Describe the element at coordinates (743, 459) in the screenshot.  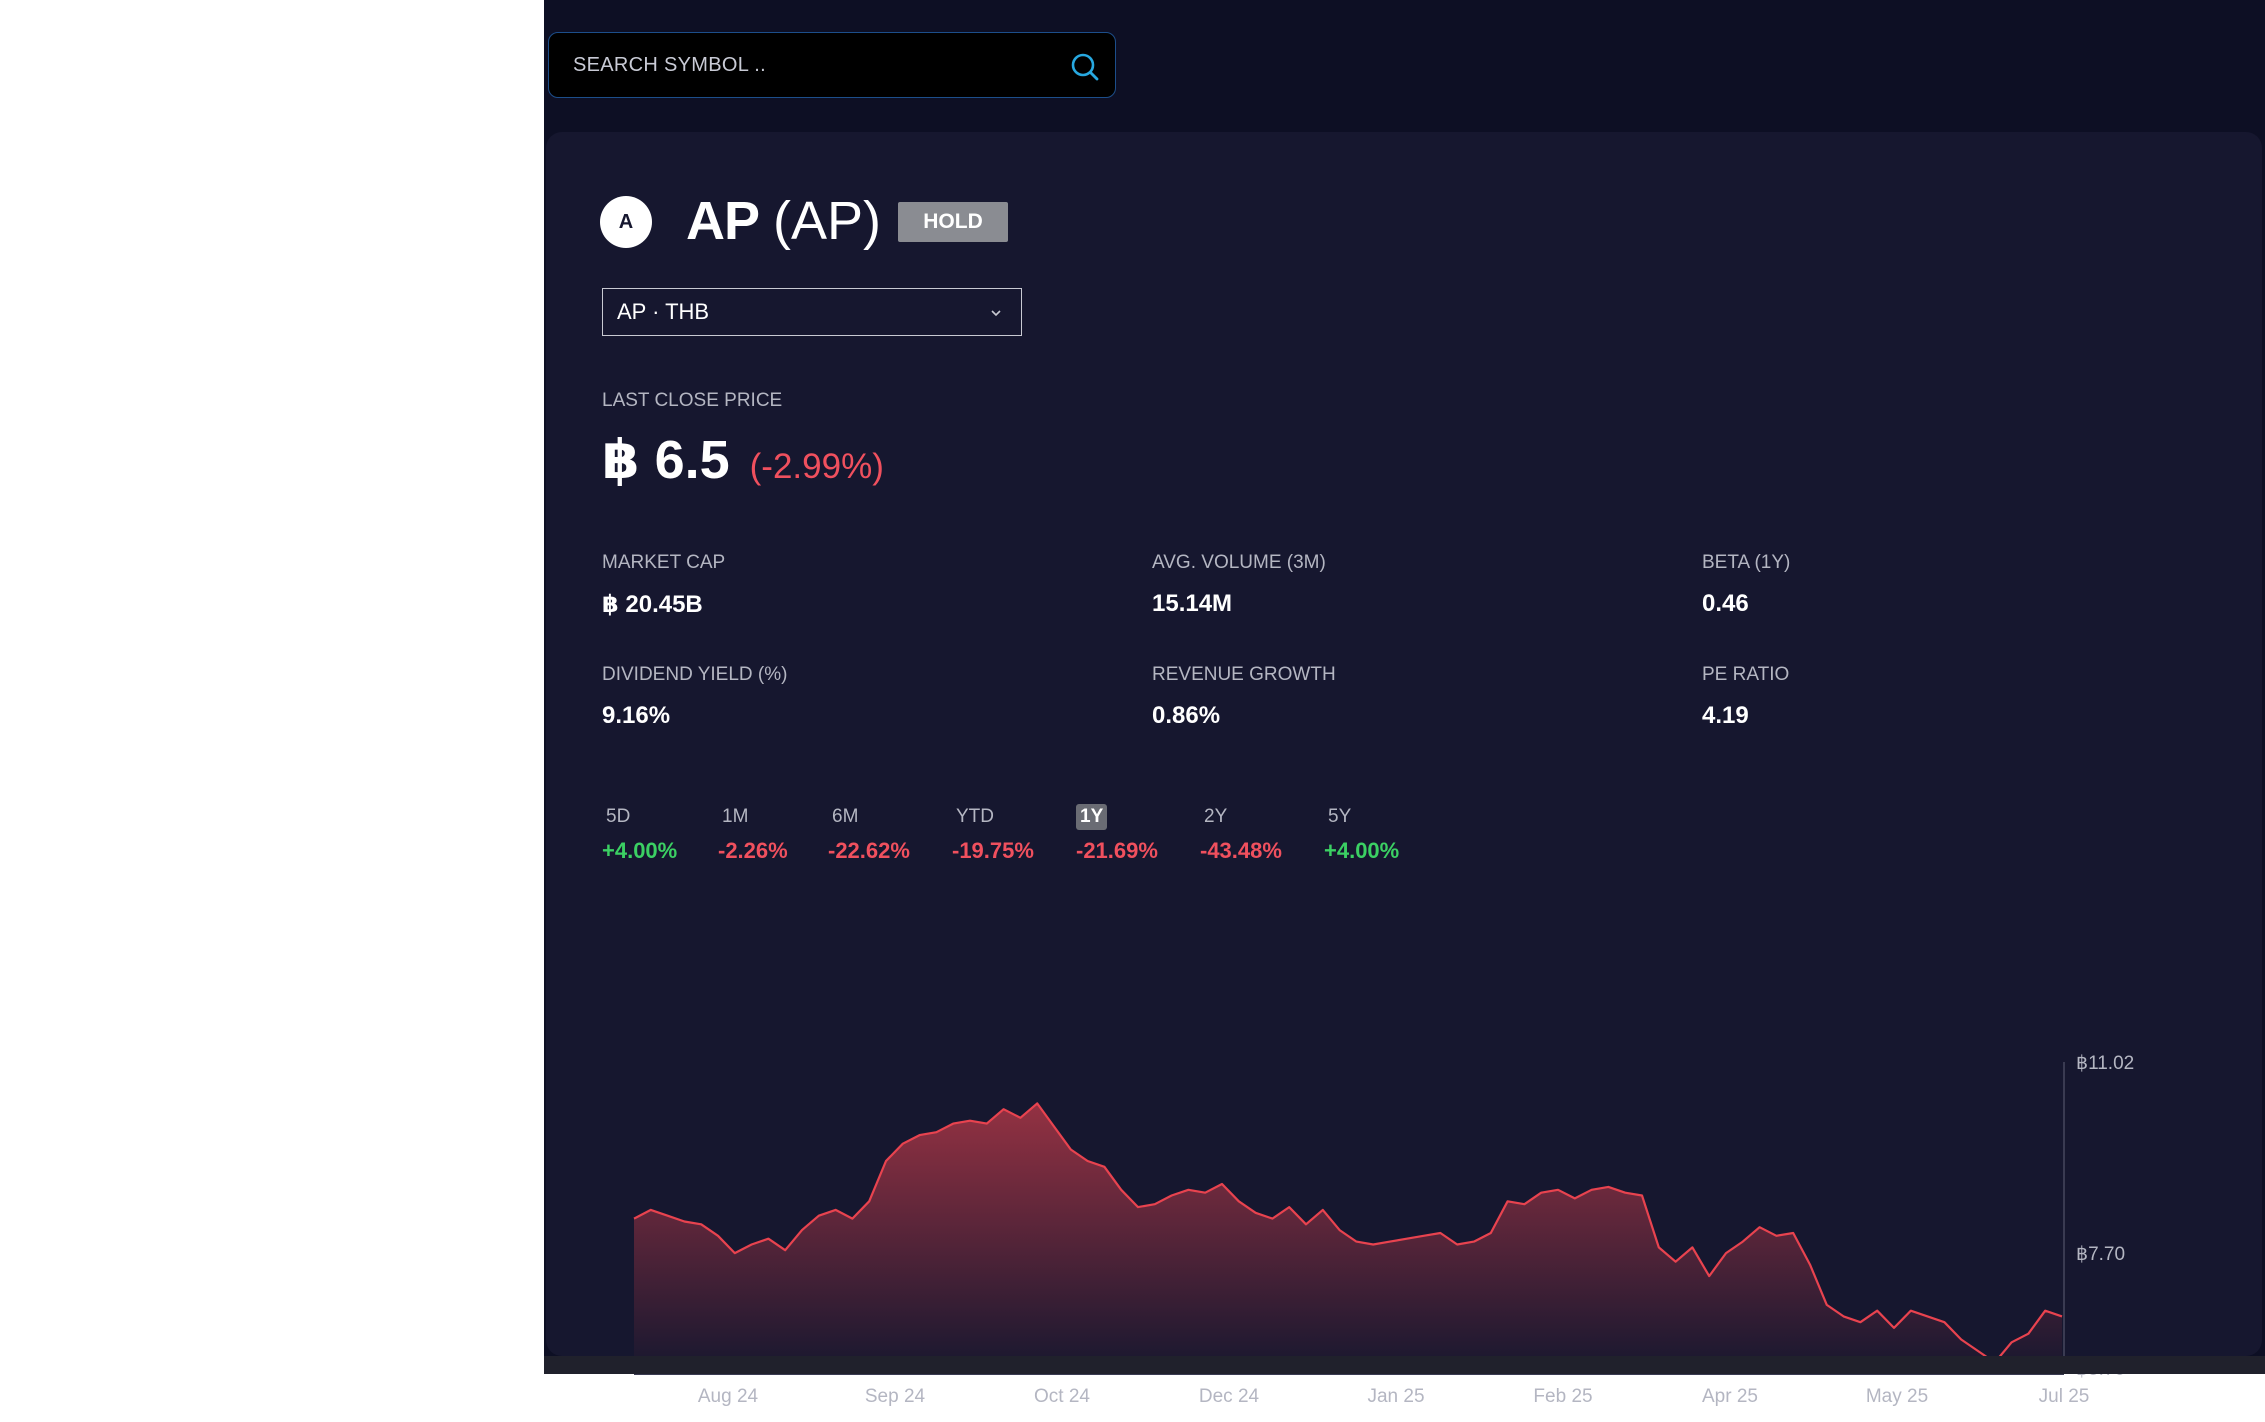
I see `price-row: ฿ 6.5 (-2.99%)` at that location.